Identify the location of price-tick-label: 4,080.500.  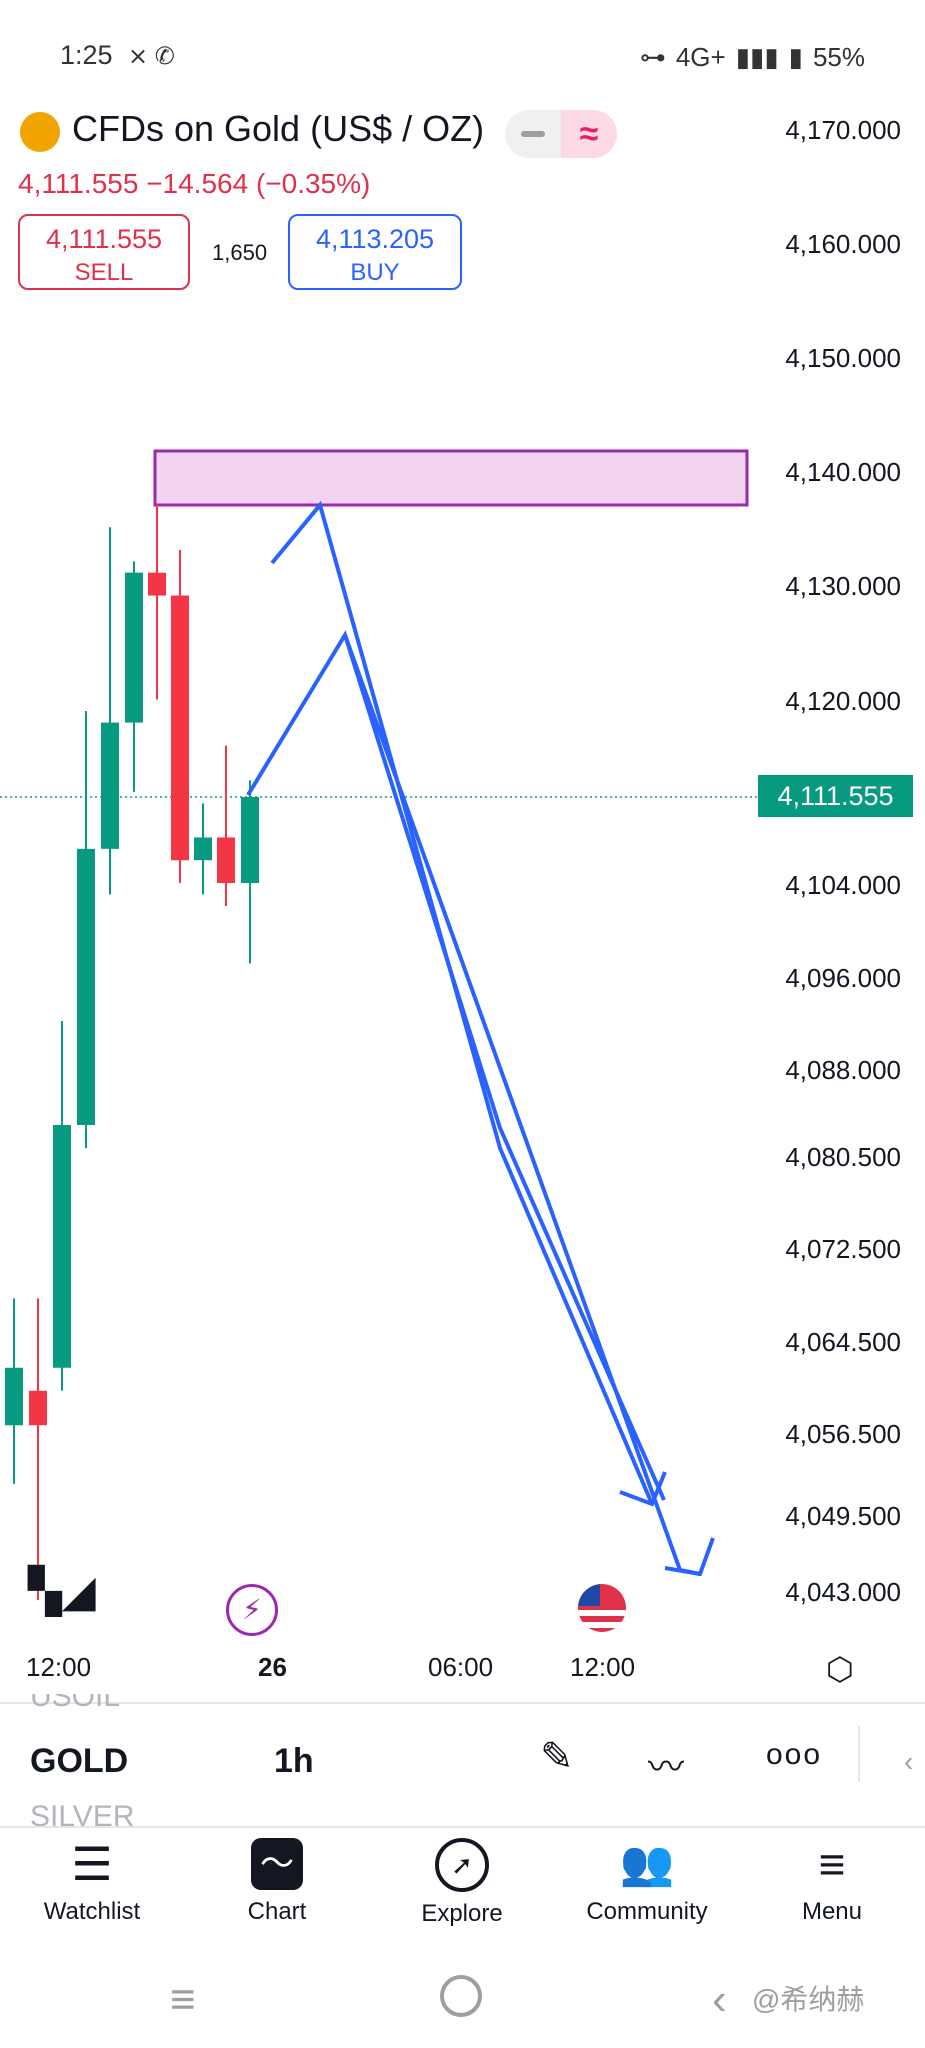
(843, 1157).